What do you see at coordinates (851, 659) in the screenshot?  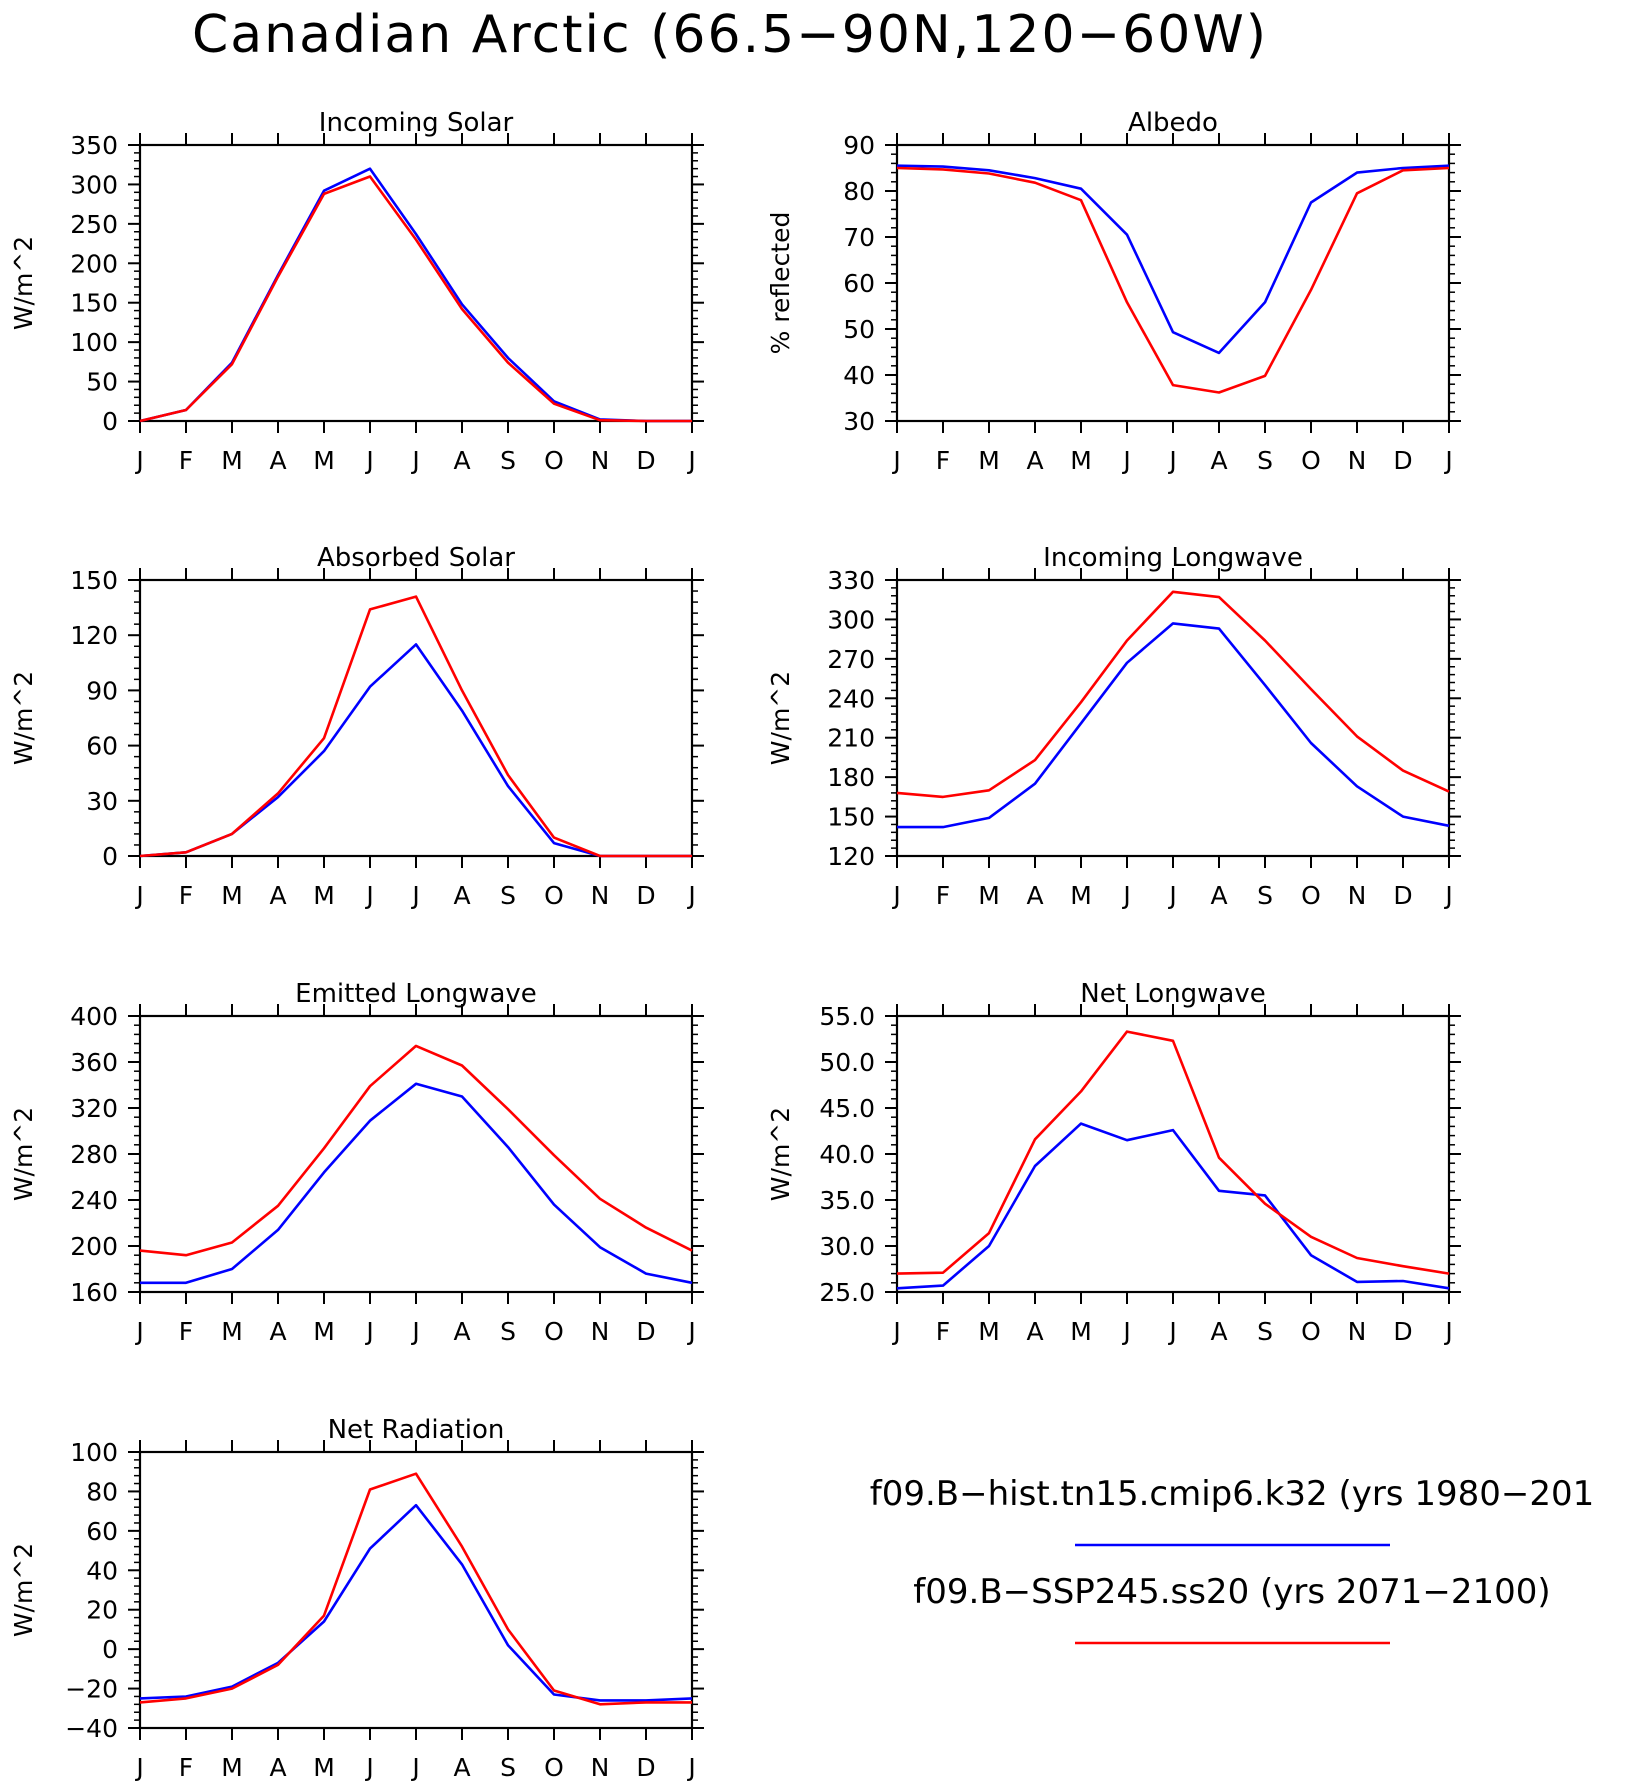 I see `y-tick-label: 270` at bounding box center [851, 659].